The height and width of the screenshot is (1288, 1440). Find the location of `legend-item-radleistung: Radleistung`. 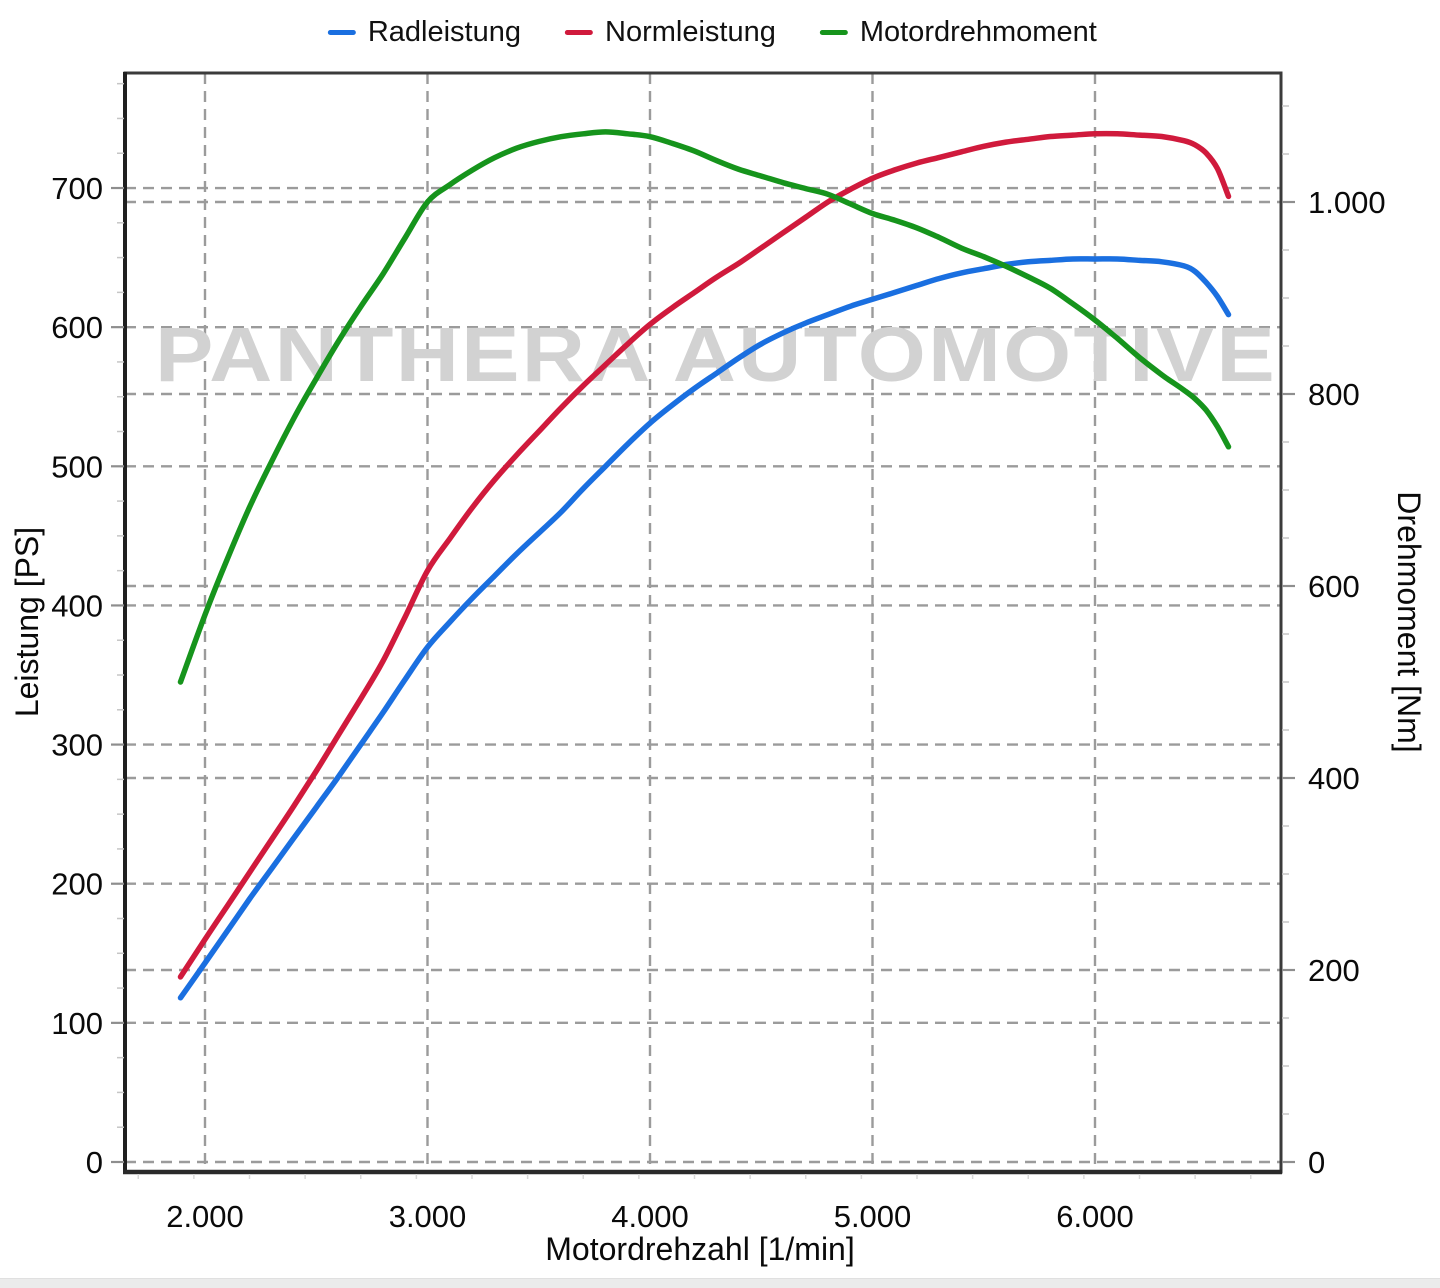

legend-item-radleistung: Radleistung is located at coordinates (424, 32).